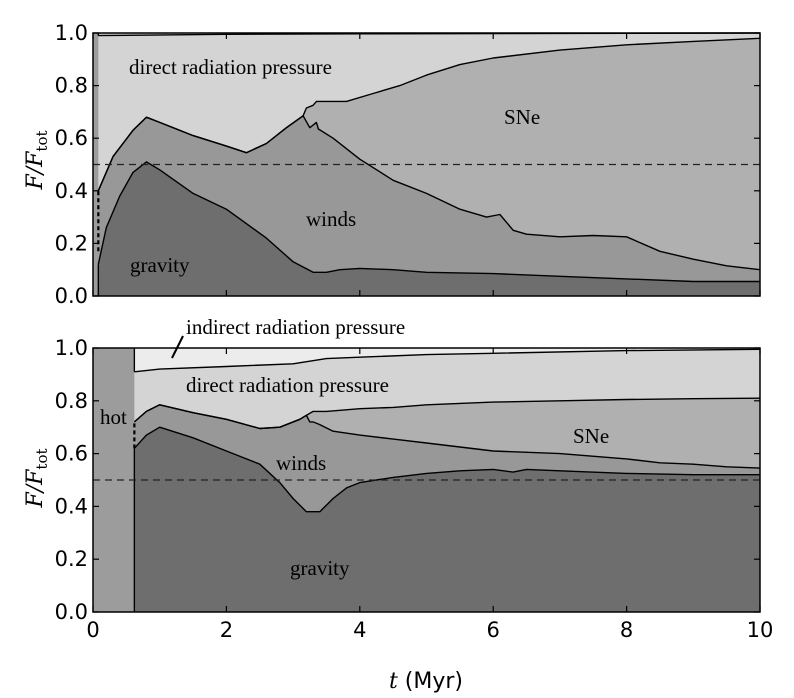  Describe the element at coordinates (760, 630) in the screenshot. I see `x-tick-label: 10` at that location.